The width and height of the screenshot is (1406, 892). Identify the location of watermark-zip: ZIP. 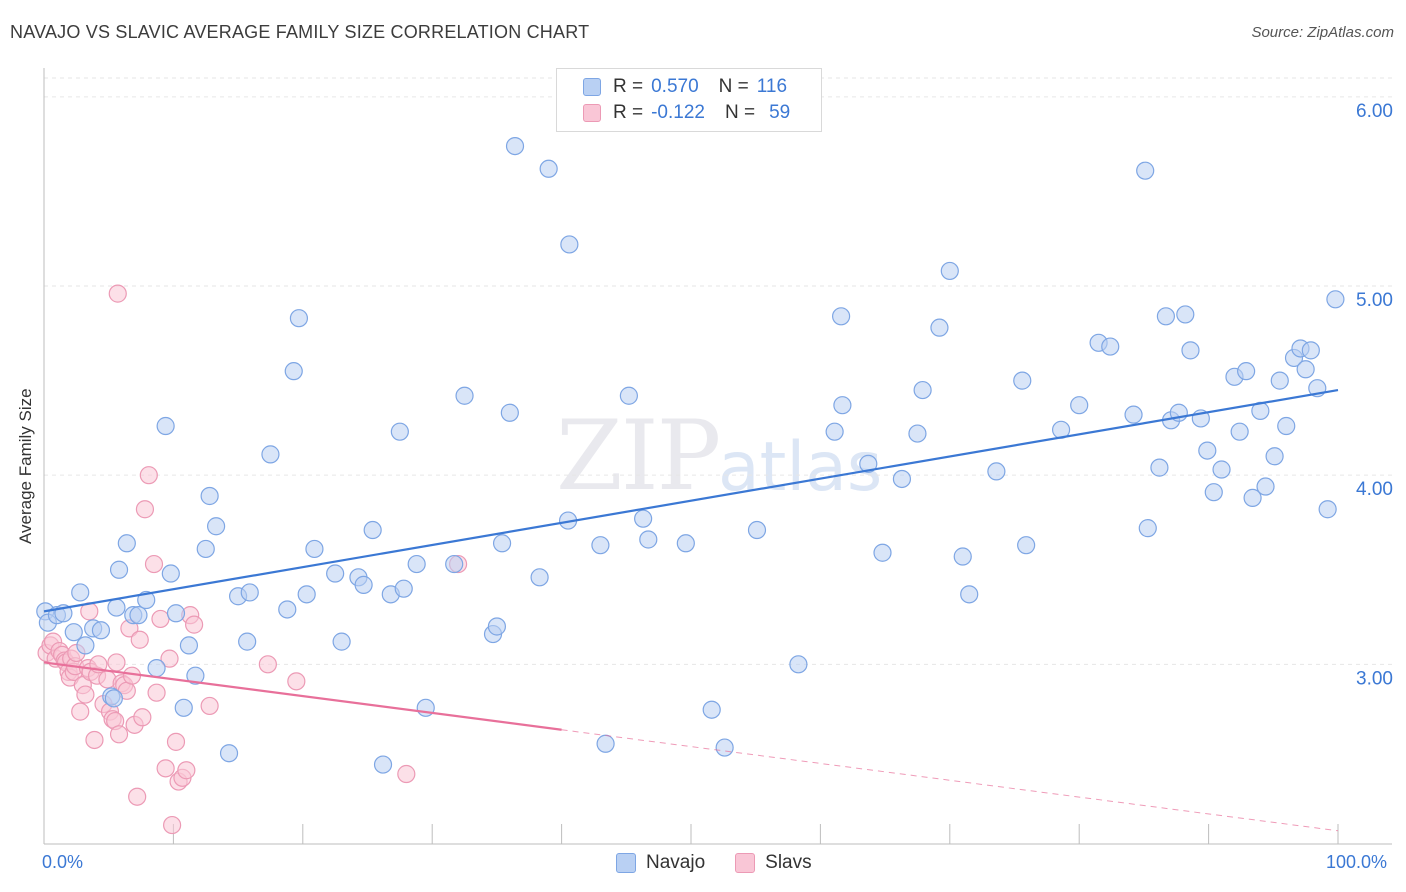
(638, 456).